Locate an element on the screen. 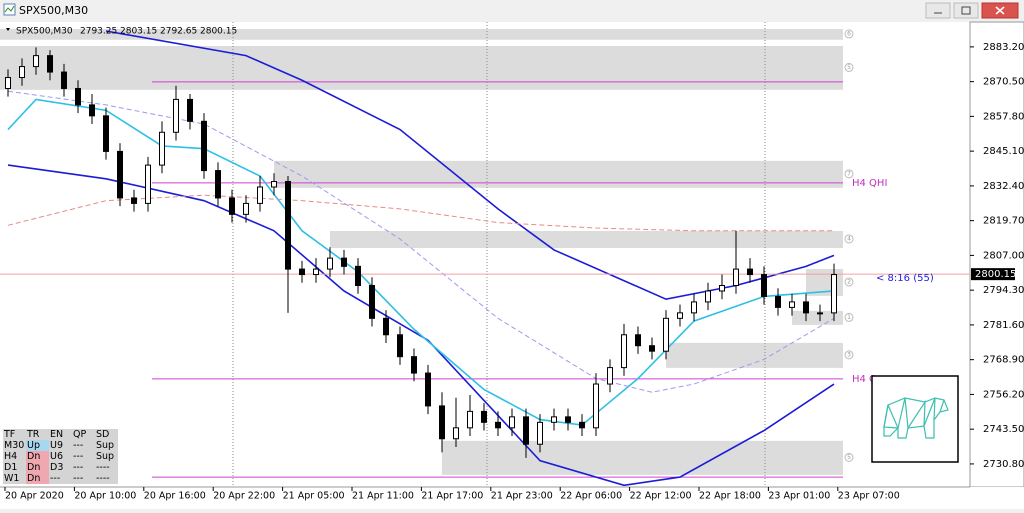 Image resolution: width=1024 pixels, height=513 pixels. y-tick-label: 2743.50 is located at coordinates (1003, 429).